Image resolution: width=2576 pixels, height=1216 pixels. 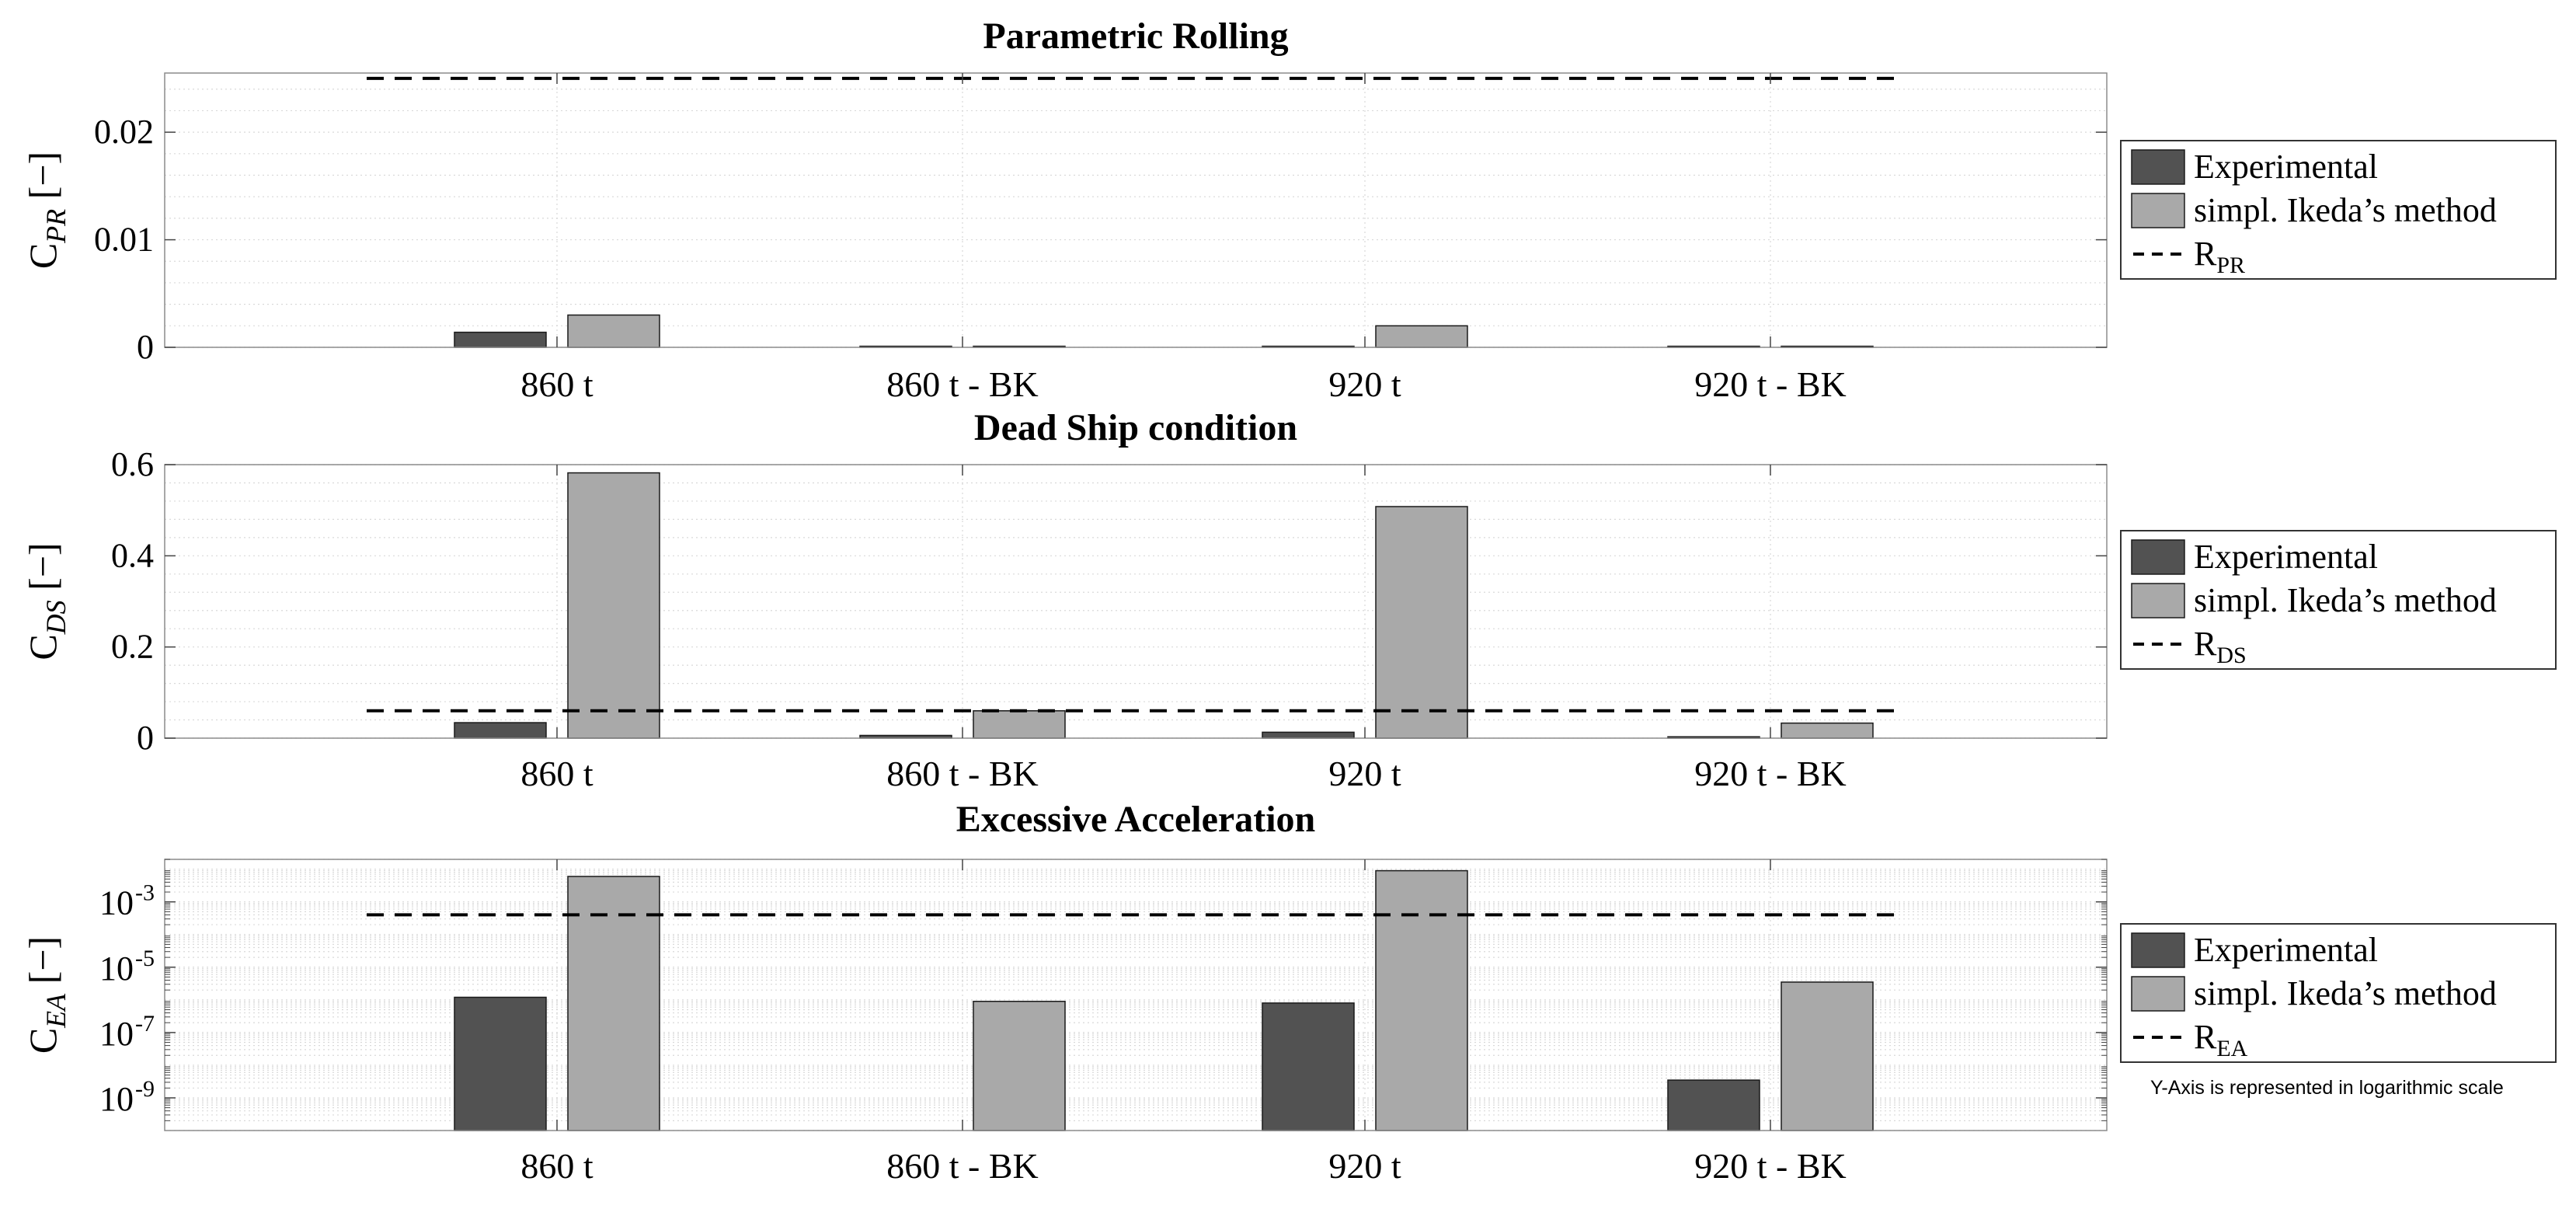 What do you see at coordinates (2219, 256) in the screenshot?
I see `legend-label: RPR` at bounding box center [2219, 256].